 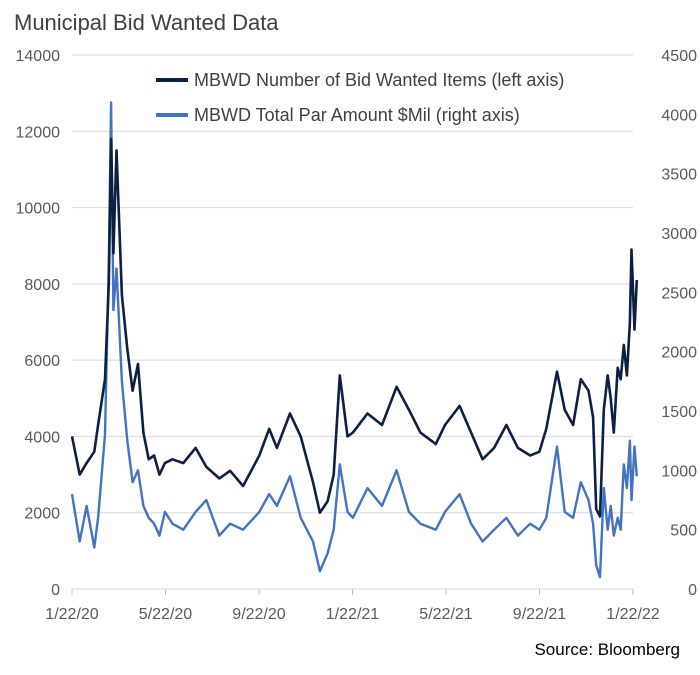 What do you see at coordinates (42, 285) in the screenshot?
I see `left-tick-label: 8000` at bounding box center [42, 285].